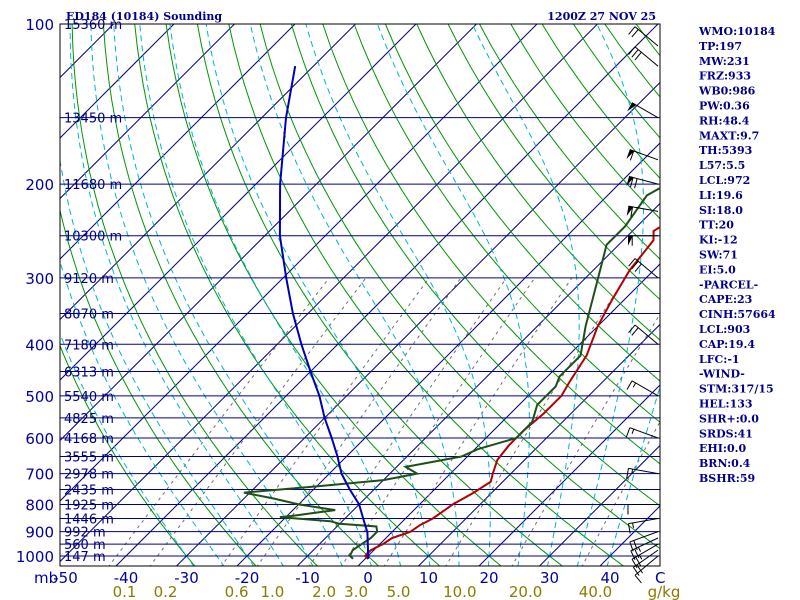 This screenshot has width=800, height=600. What do you see at coordinates (725, 150) in the screenshot?
I see `sounding-index: TH:5393` at bounding box center [725, 150].